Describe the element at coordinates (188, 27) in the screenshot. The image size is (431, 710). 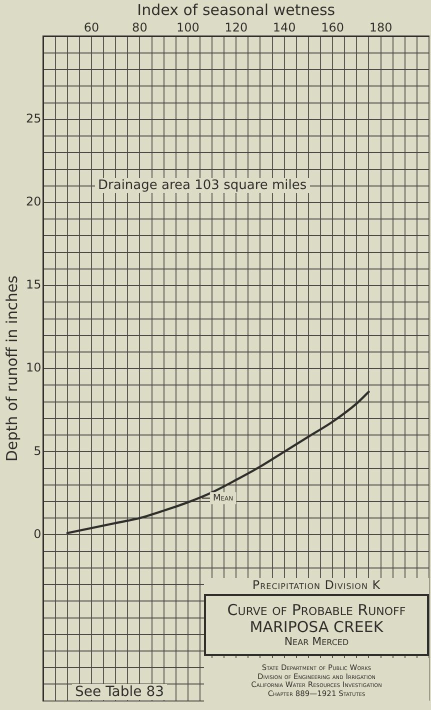
I see `x-tick-label: 100` at that location.